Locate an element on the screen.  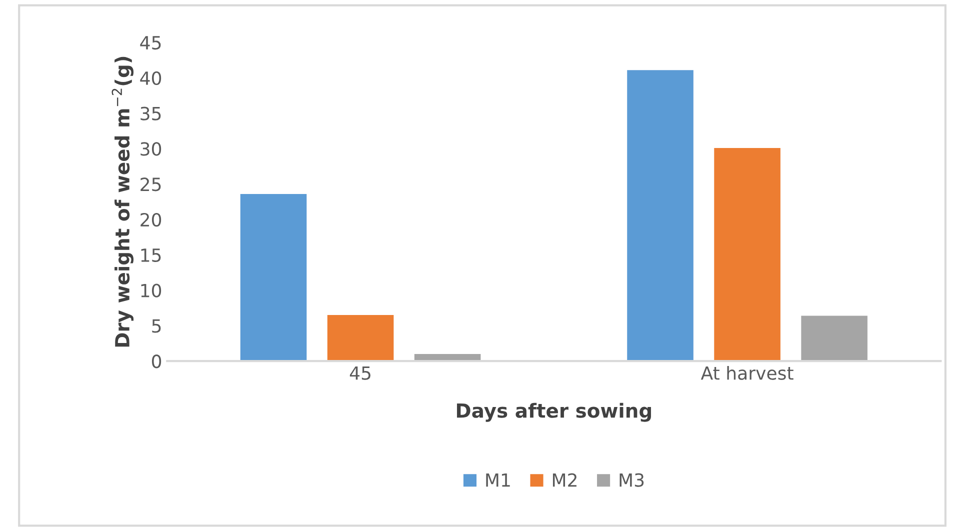
y-tick-label: 45 is located at coordinates (150, 43).